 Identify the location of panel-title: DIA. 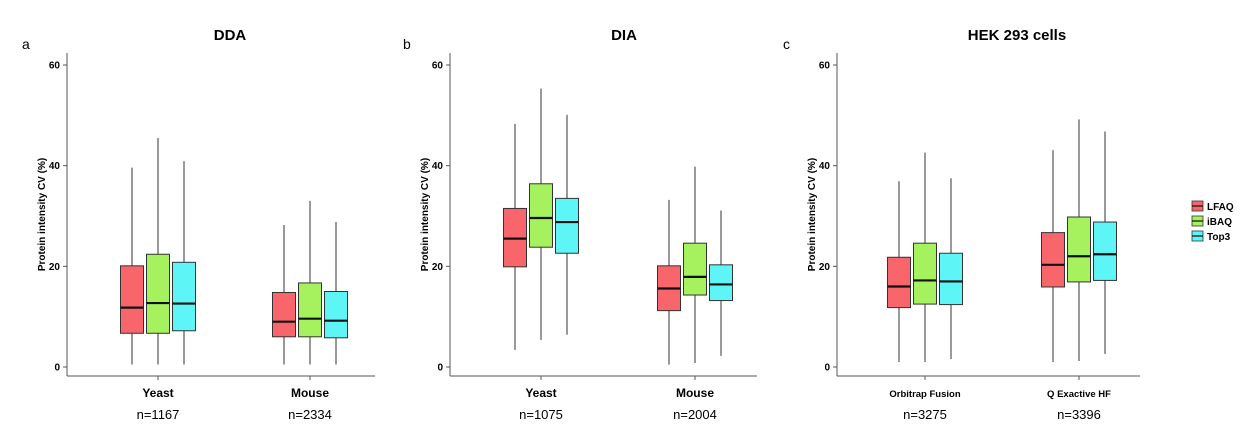
(624, 35).